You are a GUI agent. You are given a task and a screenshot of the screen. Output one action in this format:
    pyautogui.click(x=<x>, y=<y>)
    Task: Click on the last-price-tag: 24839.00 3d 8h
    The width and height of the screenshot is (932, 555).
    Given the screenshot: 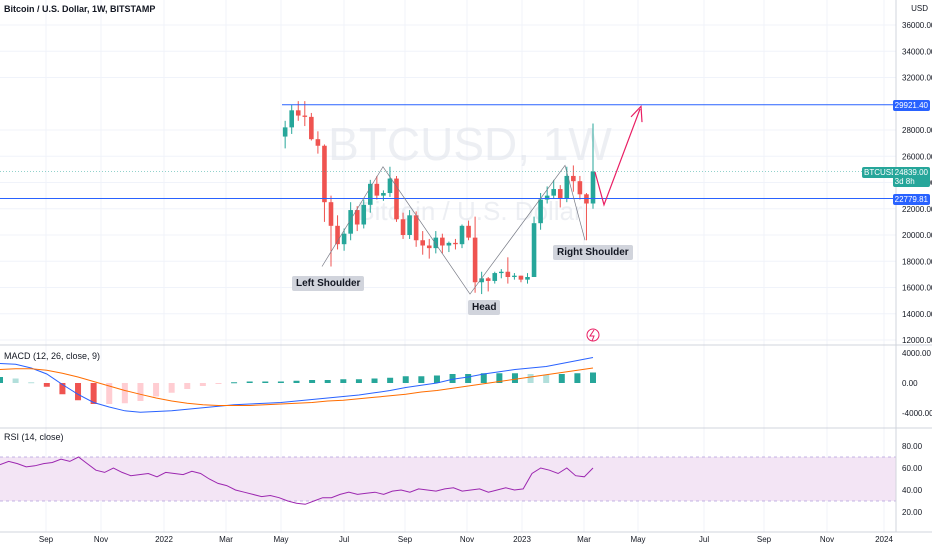 What is the action you would take?
    pyautogui.click(x=911, y=177)
    